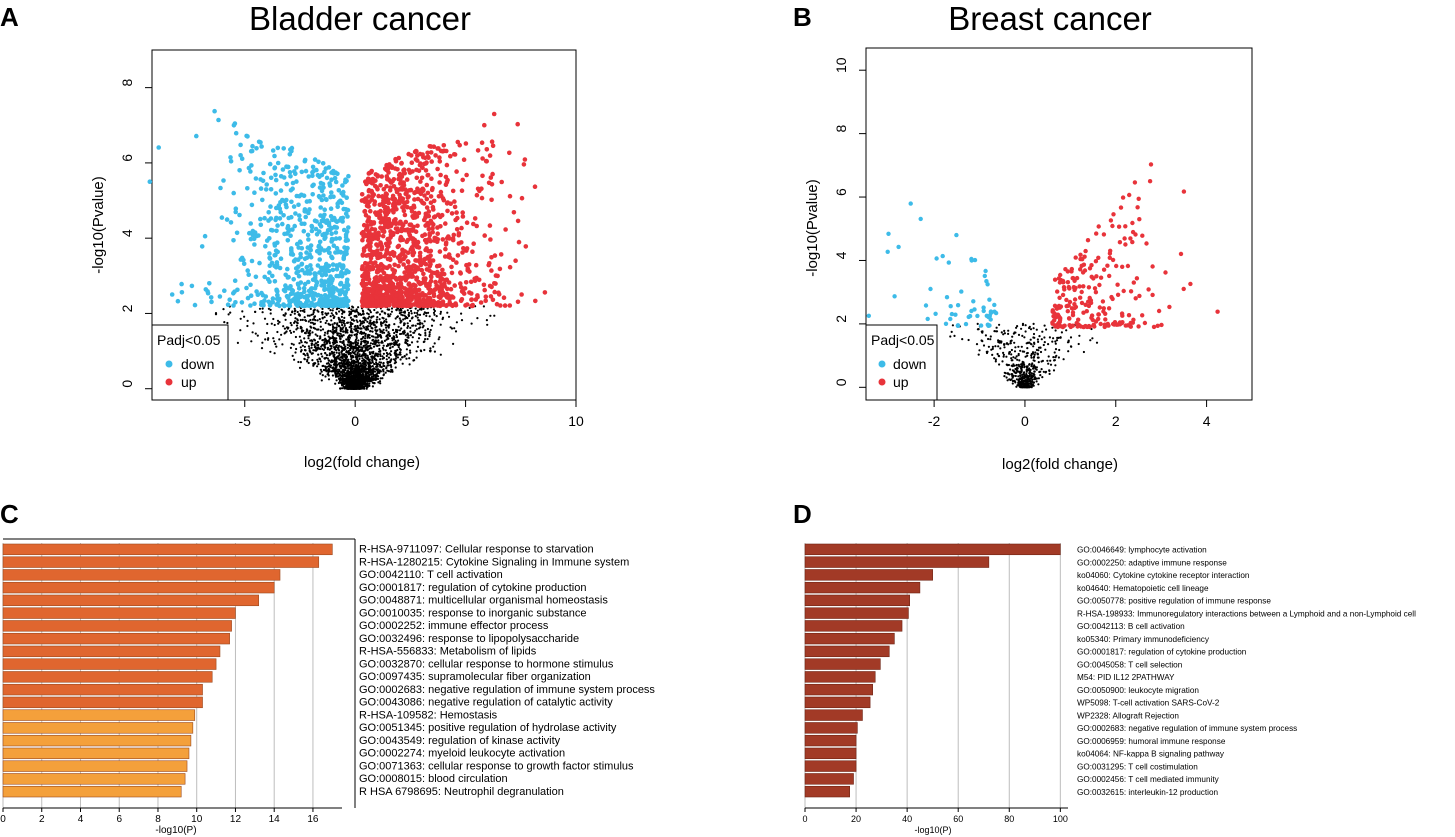  Describe the element at coordinates (466, 421) in the screenshot. I see `a-x-tick-label: 5` at that location.